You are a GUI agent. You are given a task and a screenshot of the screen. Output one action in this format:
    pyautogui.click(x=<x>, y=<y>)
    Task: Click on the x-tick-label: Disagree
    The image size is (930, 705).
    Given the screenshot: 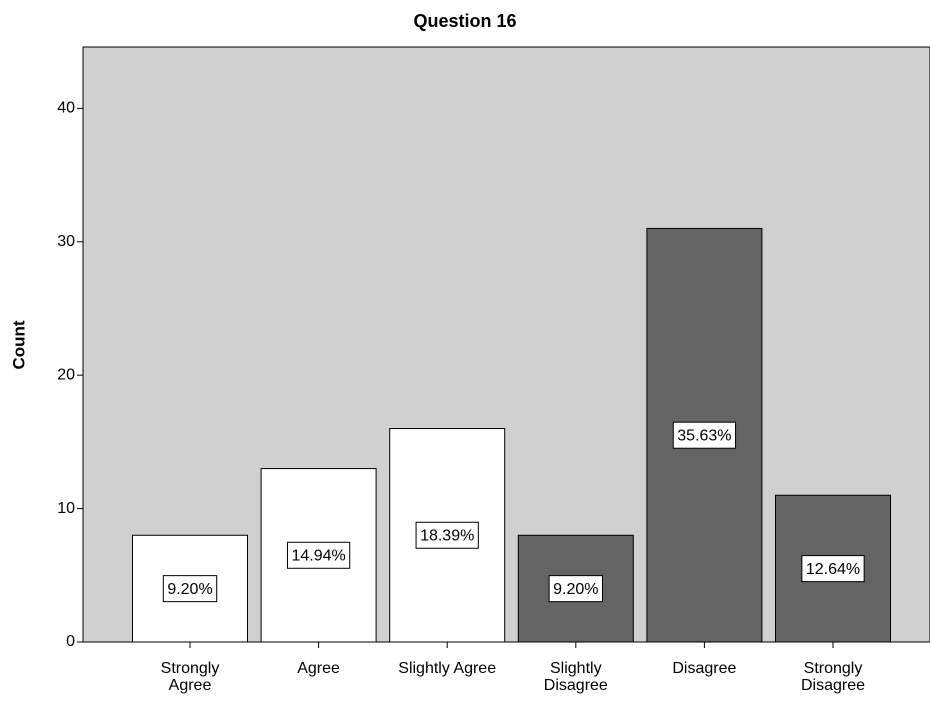 What is the action you would take?
    pyautogui.click(x=704, y=668)
    